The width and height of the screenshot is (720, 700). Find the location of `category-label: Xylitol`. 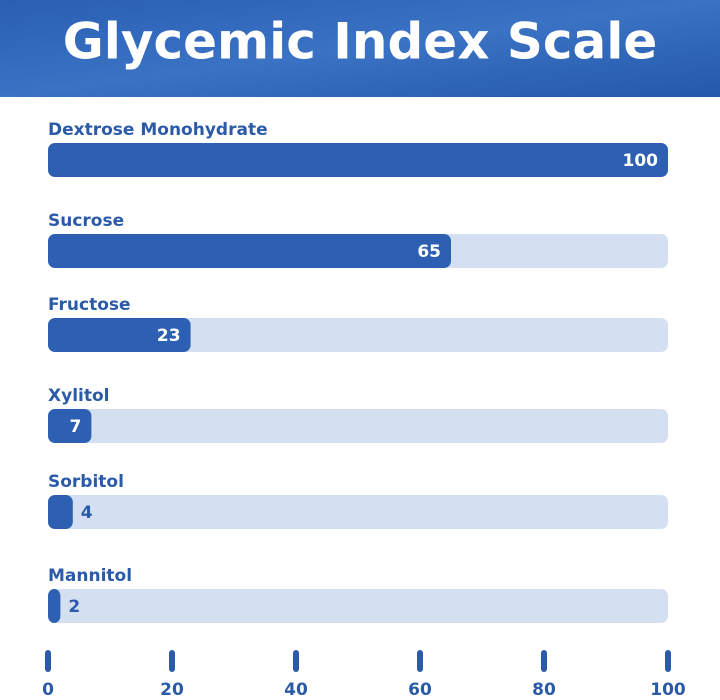

category-label: Xylitol is located at coordinates (78, 396).